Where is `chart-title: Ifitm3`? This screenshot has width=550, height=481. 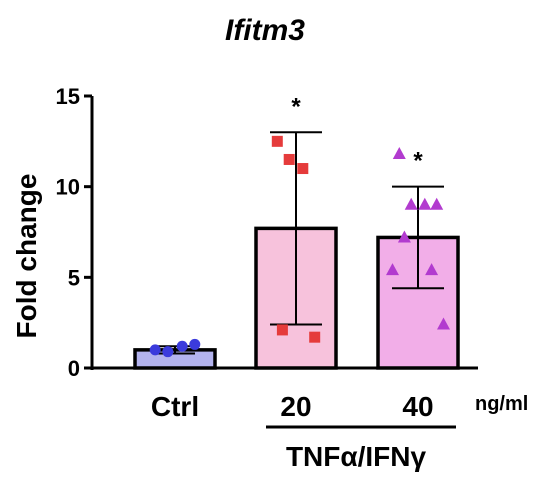
chart-title: Ifitm3 is located at coordinates (265, 30).